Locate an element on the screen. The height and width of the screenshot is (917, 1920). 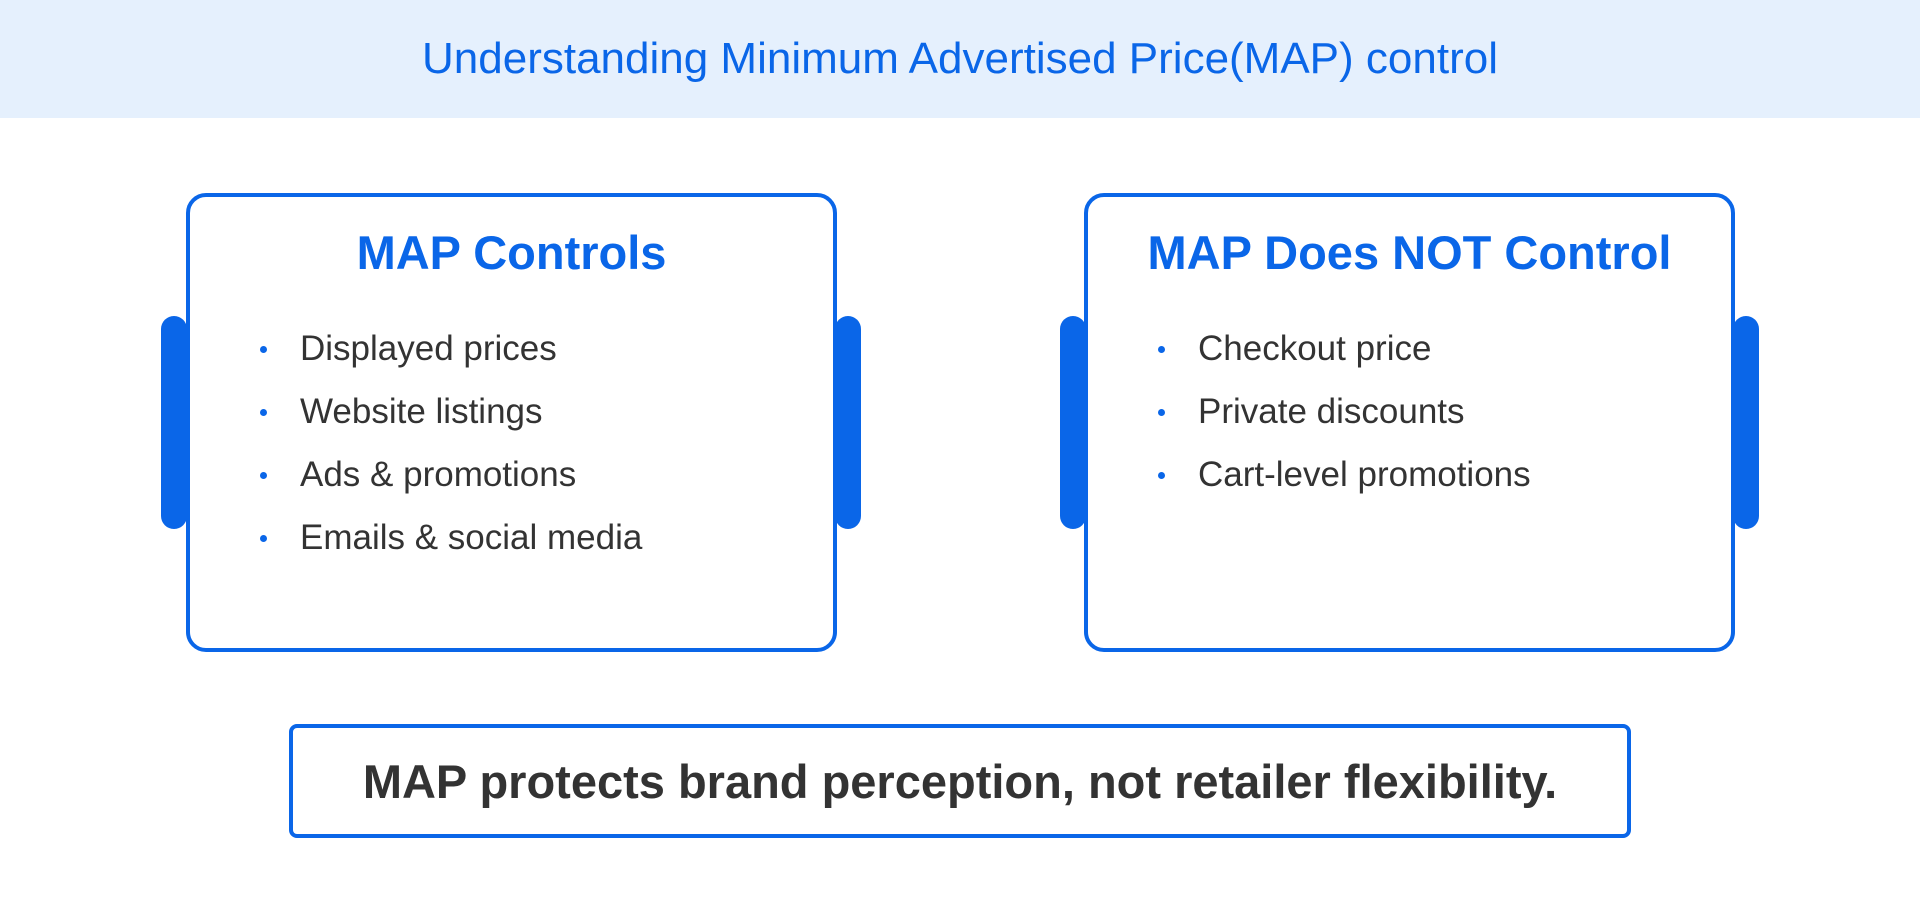
list-item: Displayed prices is located at coordinates (451, 358).